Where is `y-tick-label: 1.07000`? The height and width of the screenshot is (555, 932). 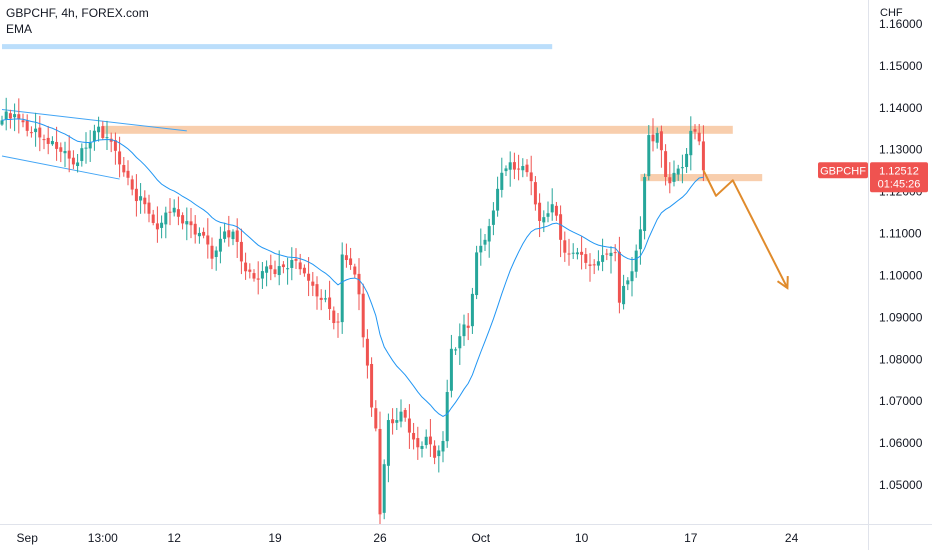
y-tick-label: 1.07000 is located at coordinates (901, 401).